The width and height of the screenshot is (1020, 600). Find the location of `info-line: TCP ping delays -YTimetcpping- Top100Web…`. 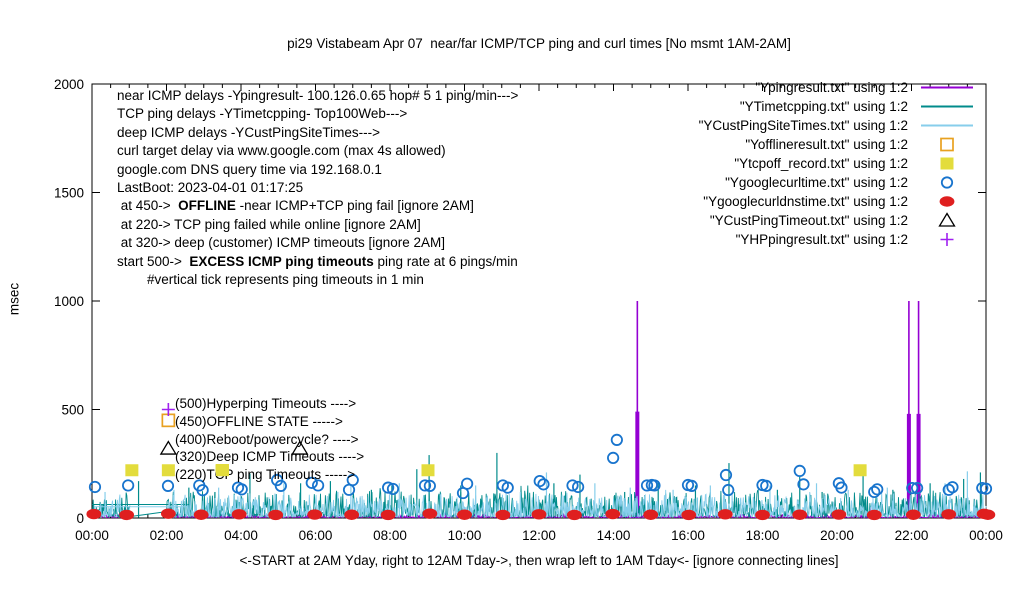

info-line: TCP ping delays -YTimetcpping- Top100Web… is located at coordinates (262, 114).